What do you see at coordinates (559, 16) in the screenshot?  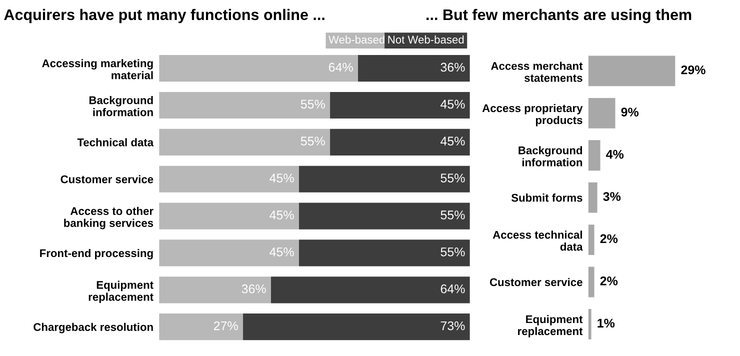 I see `chart-title: ... But few merchants are using them` at bounding box center [559, 16].